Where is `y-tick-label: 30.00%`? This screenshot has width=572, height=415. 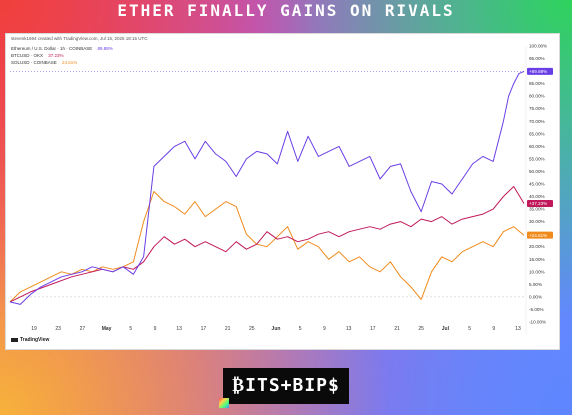 y-tick-label: 30.00% is located at coordinates (537, 221).